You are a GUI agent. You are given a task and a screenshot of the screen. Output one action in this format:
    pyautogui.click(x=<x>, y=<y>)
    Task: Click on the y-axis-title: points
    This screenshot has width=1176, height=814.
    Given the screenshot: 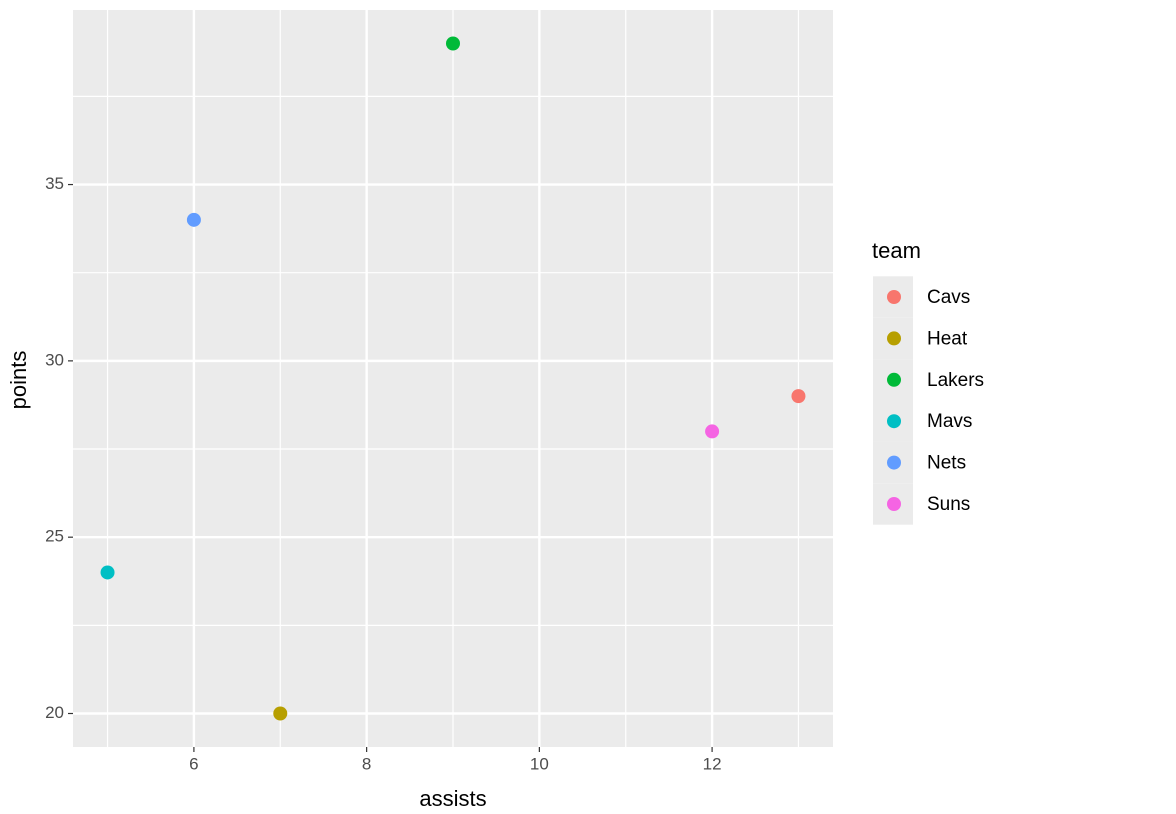 What is the action you would take?
    pyautogui.click(x=18, y=380)
    